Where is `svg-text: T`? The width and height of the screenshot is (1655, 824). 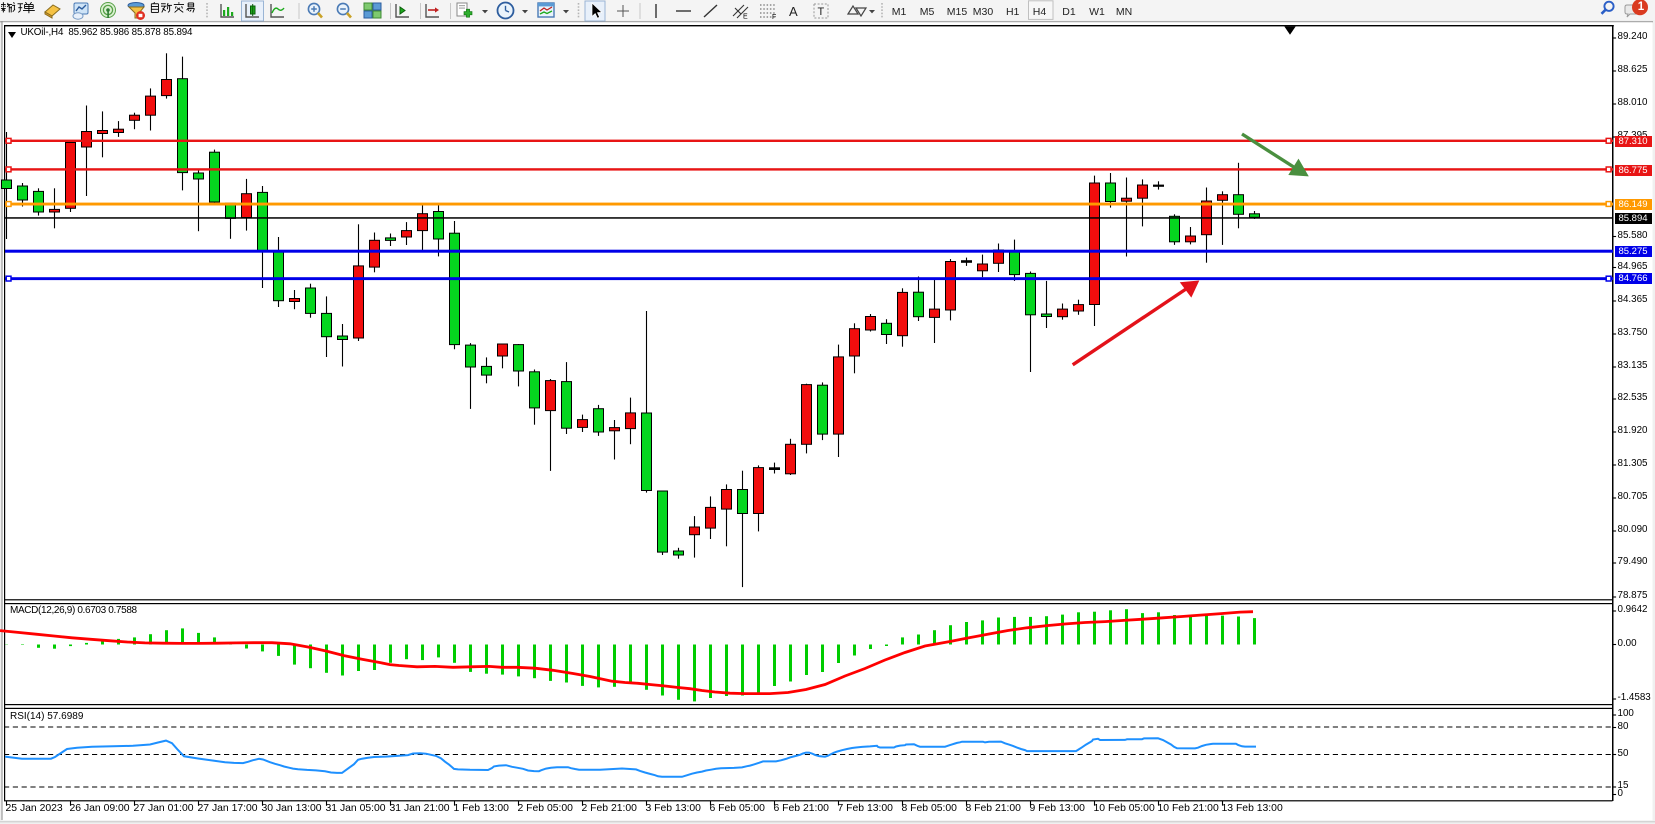 svg-text: T is located at coordinates (821, 12).